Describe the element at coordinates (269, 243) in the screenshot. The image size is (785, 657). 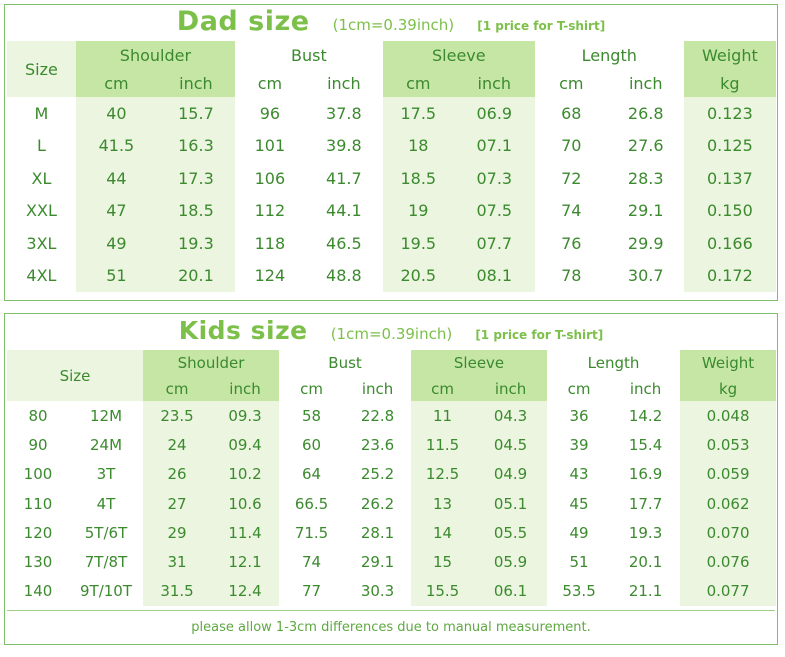
I see `dad-cell: 118` at that location.